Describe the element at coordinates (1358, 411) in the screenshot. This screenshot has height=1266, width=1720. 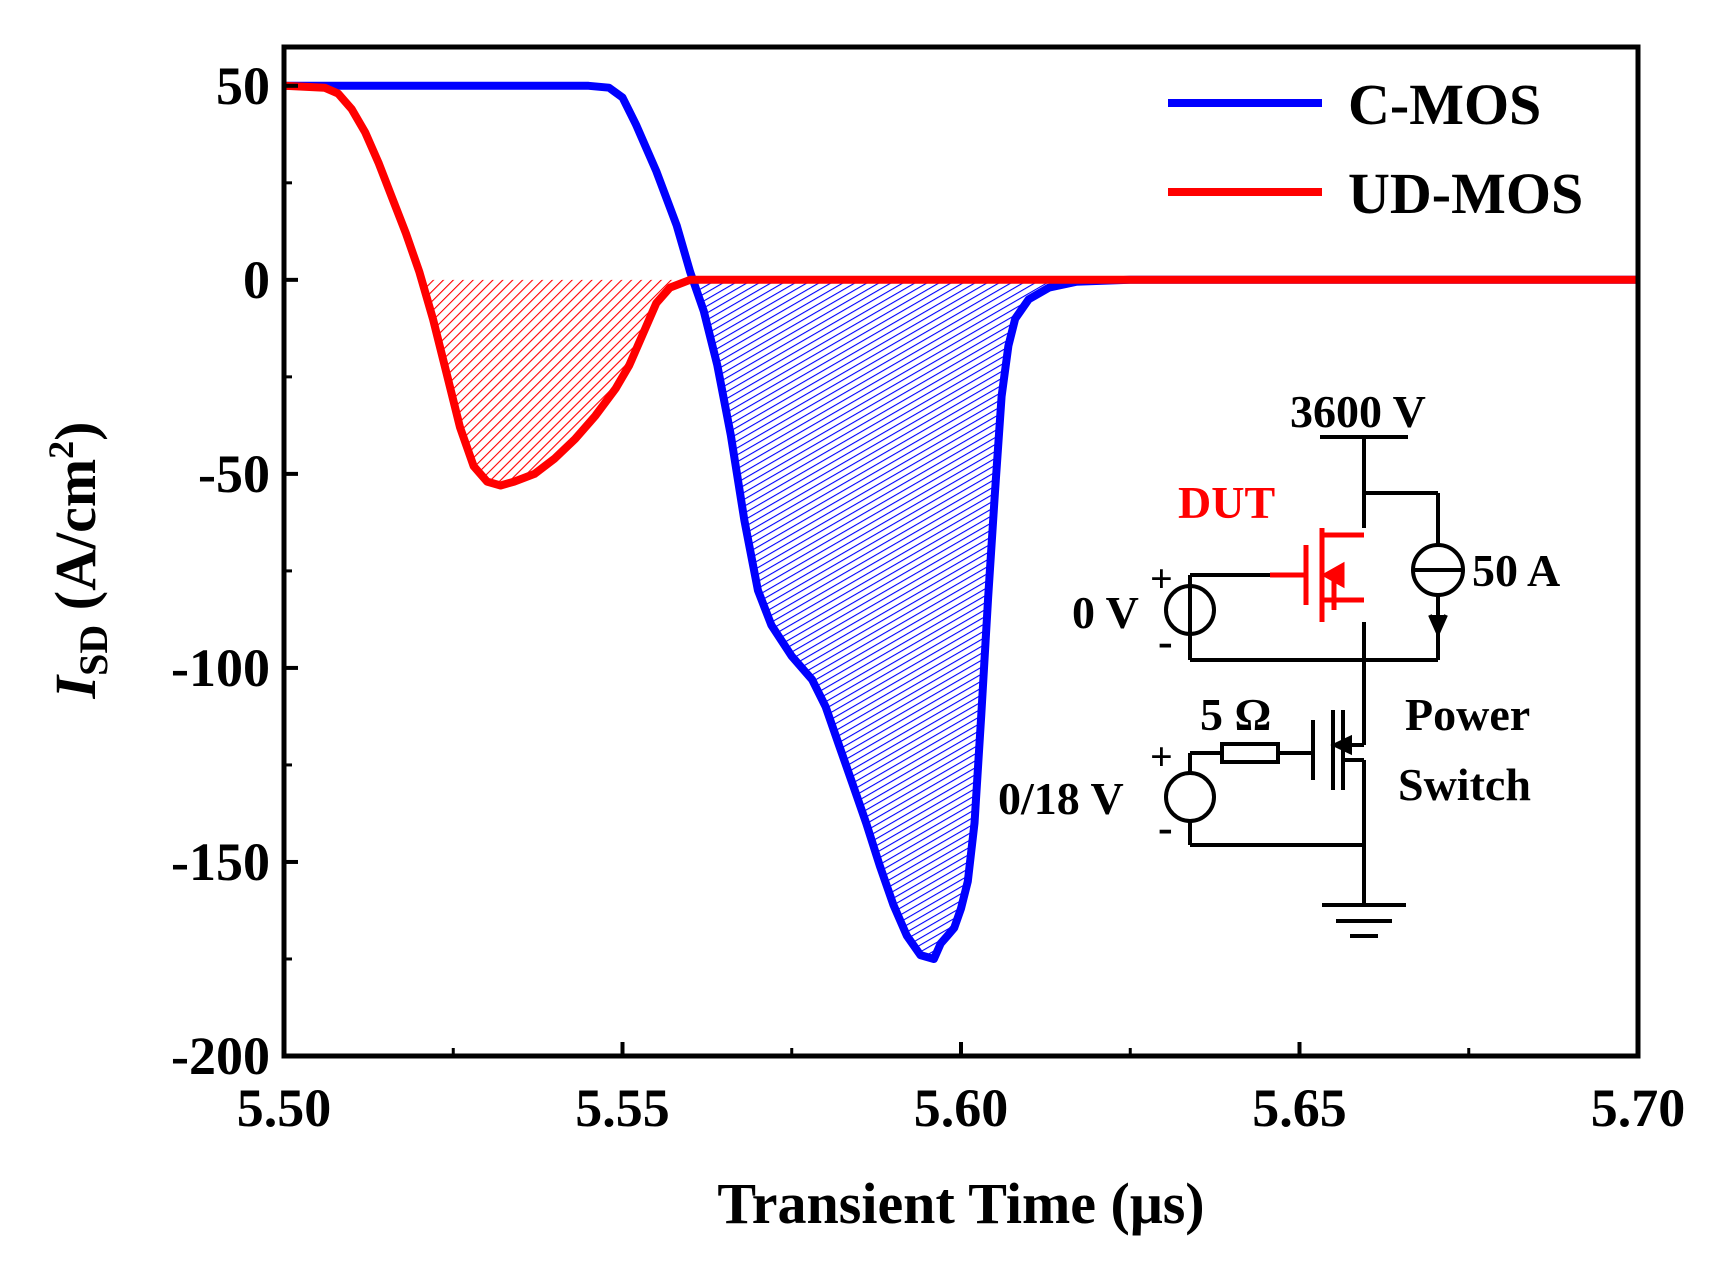
I see `supply-label: 3600 V` at that location.